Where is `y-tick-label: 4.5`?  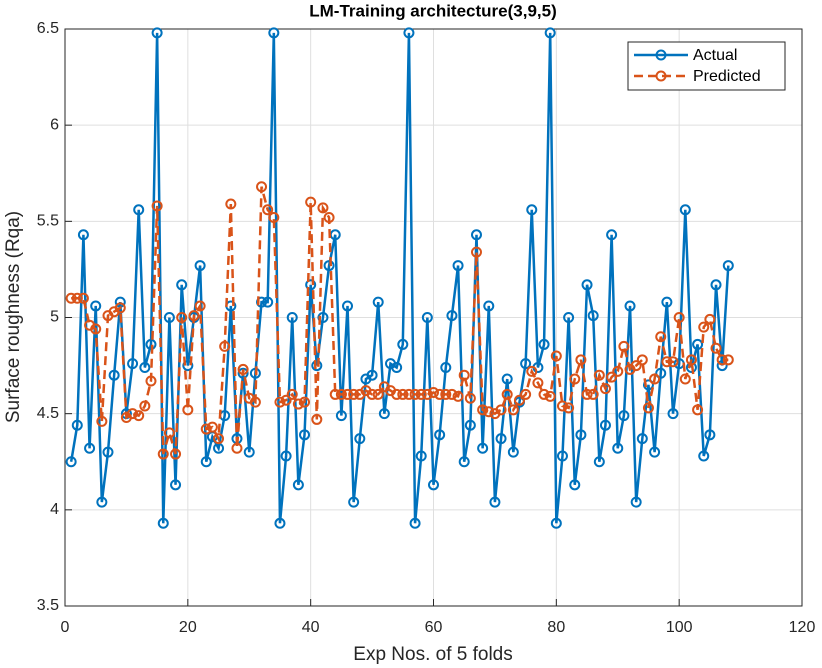
y-tick-label: 4.5 is located at coordinates (48, 413).